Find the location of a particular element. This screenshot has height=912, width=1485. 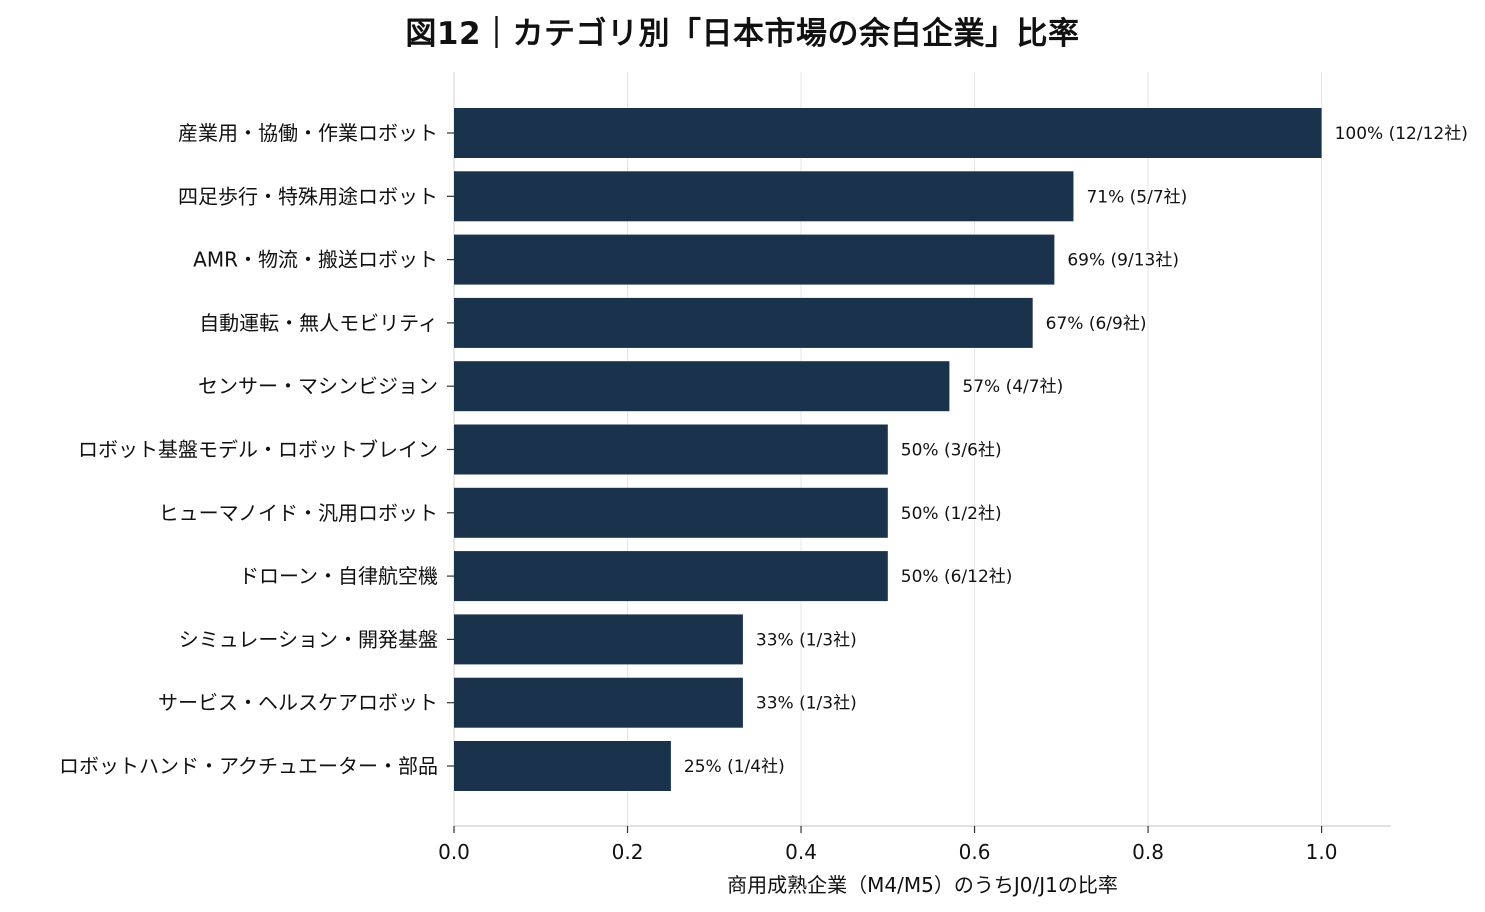

data-label: 57% (4/7社) is located at coordinates (1012, 387).